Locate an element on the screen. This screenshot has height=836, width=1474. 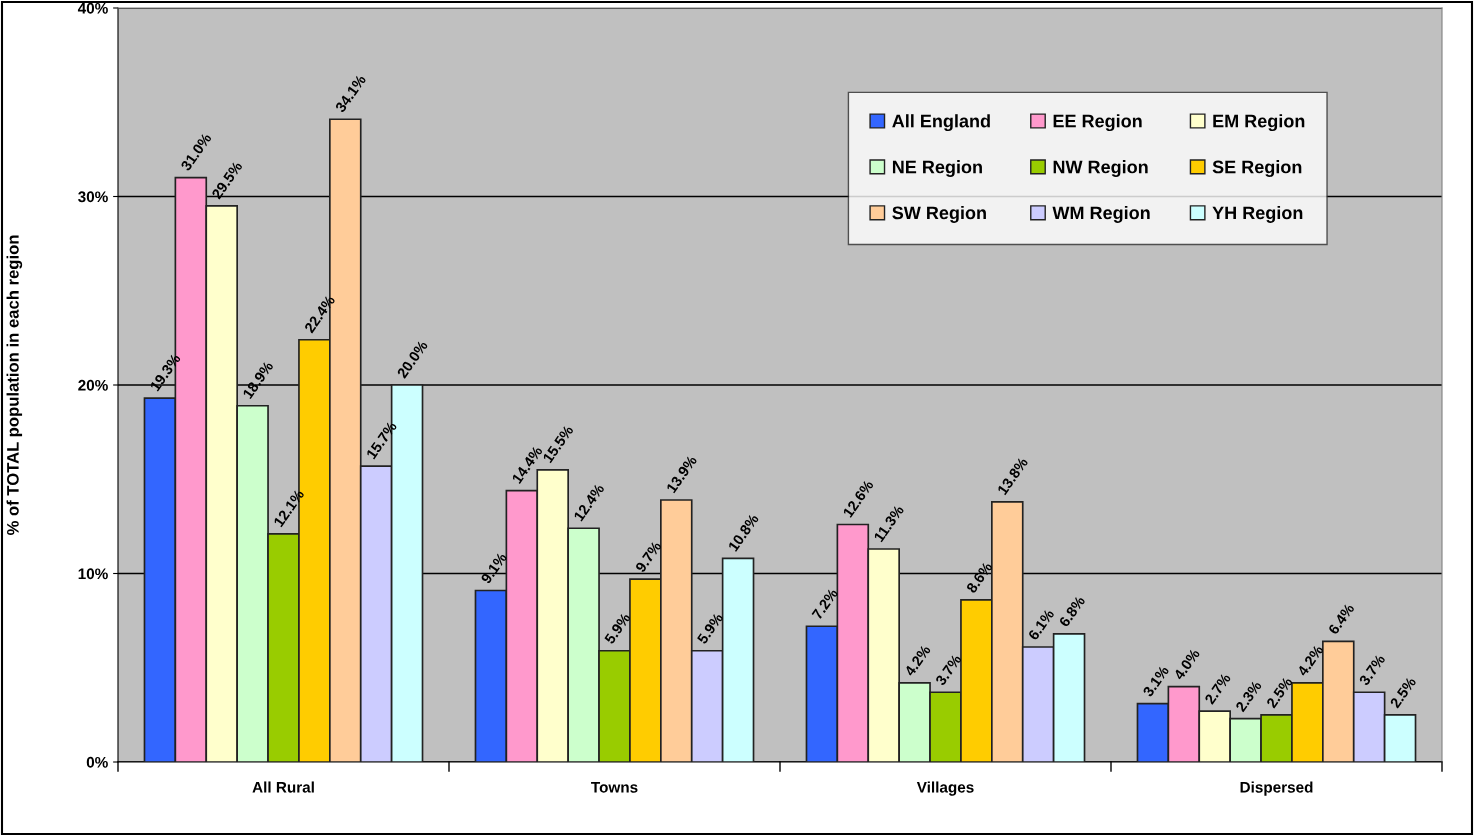
legend-label: SE Region is located at coordinates (1257, 168).